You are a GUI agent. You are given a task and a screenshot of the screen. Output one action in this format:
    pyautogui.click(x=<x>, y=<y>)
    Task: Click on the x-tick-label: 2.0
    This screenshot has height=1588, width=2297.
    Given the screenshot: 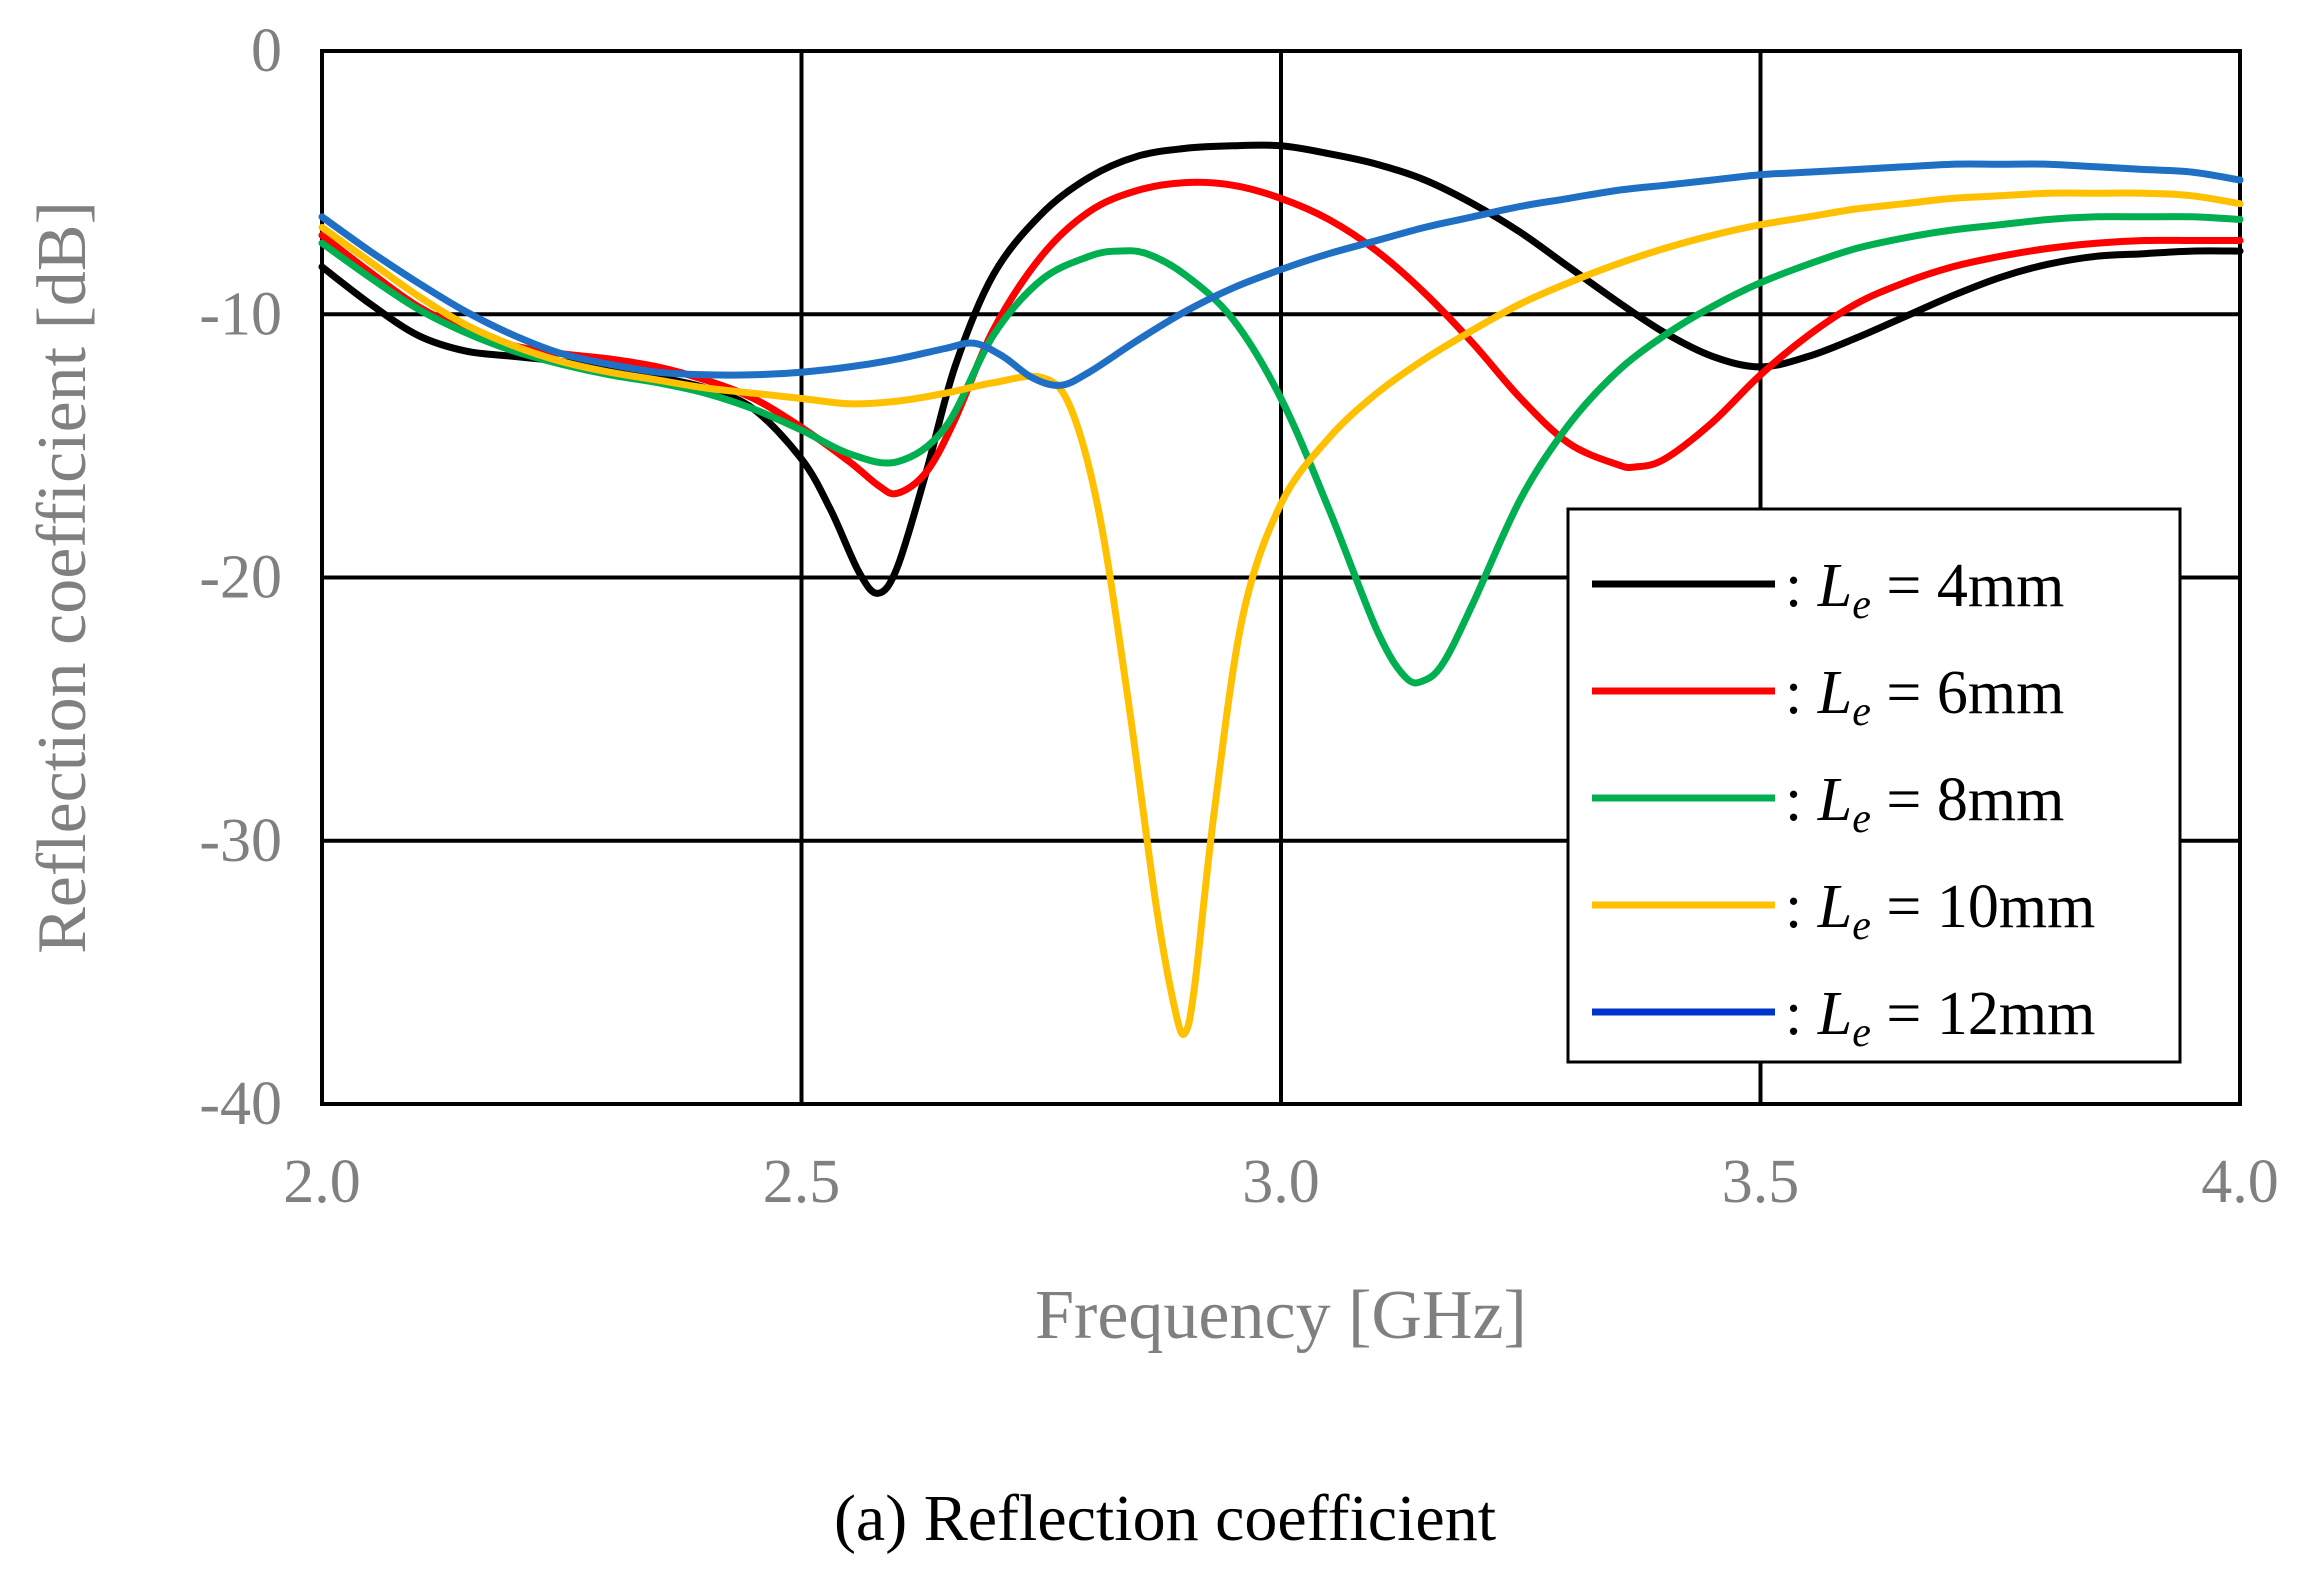 What is the action you would take?
    pyautogui.click(x=322, y=1182)
    